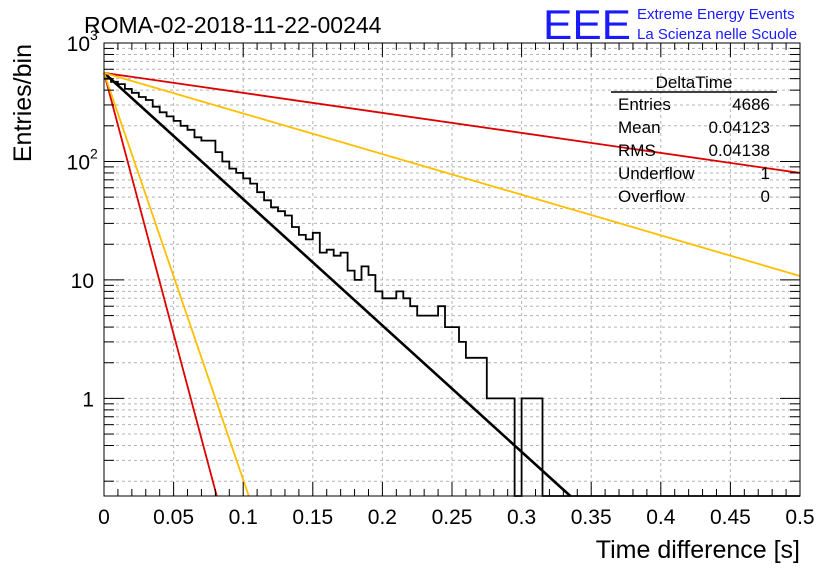  I want to click on x-tick-label: 0.05, so click(173, 517).